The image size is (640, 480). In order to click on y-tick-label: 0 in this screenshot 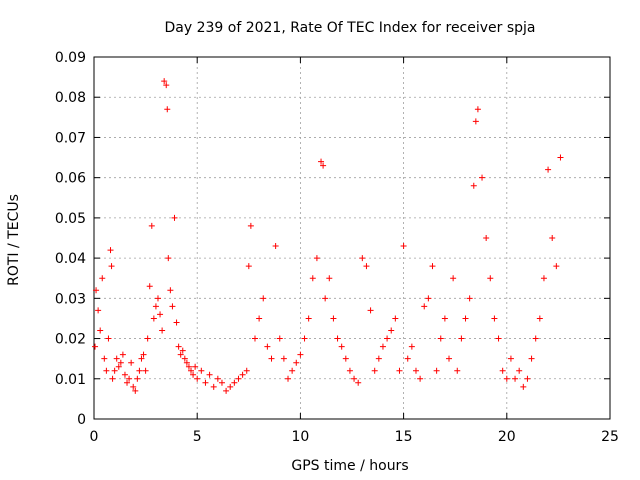, I will do `click(81, 420)`.